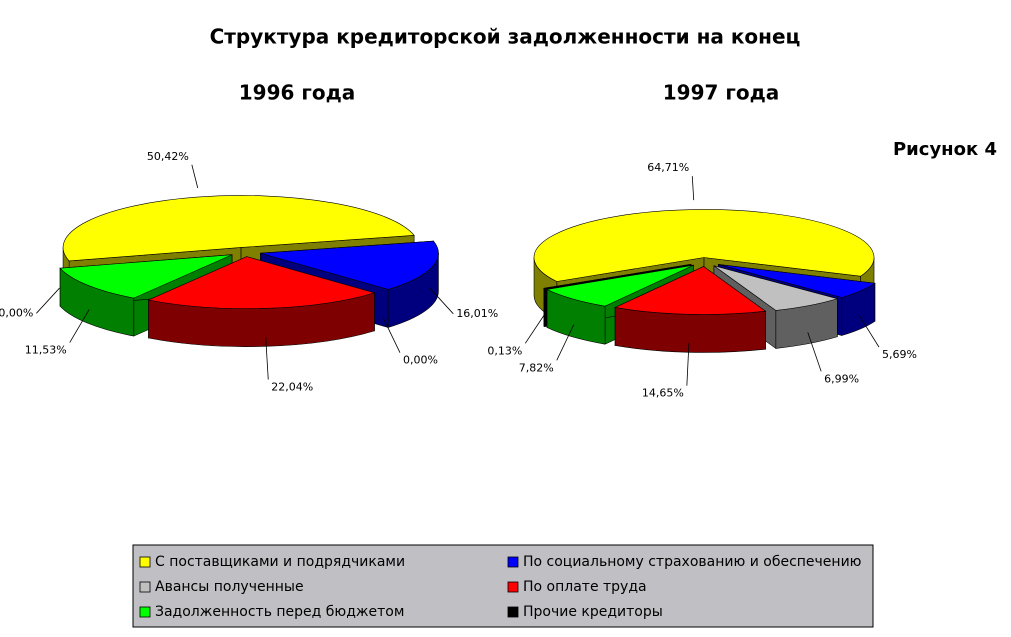  Describe the element at coordinates (46, 350) in the screenshot. I see `data-label: 11,53%` at that location.